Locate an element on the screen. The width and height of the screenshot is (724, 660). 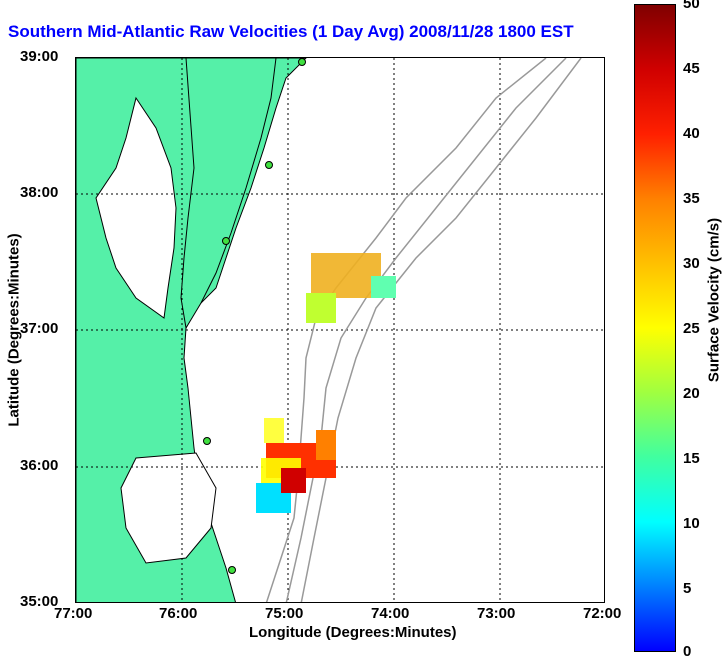
y-tick: 36:00 is located at coordinates (39, 465).